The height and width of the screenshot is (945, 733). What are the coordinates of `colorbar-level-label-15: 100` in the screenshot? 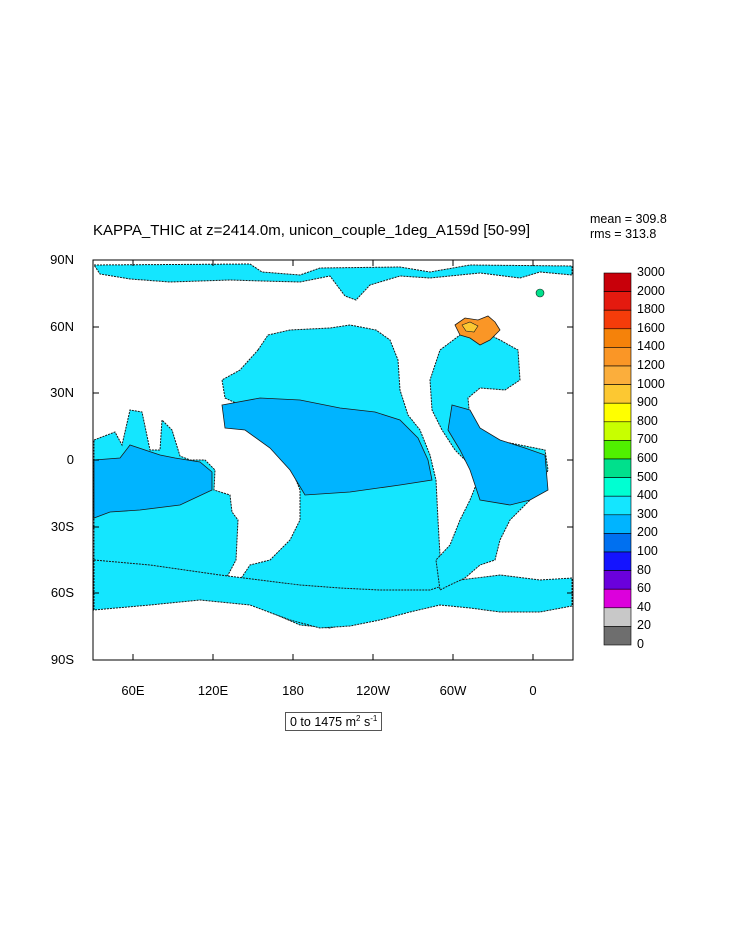 It's located at (647, 551).